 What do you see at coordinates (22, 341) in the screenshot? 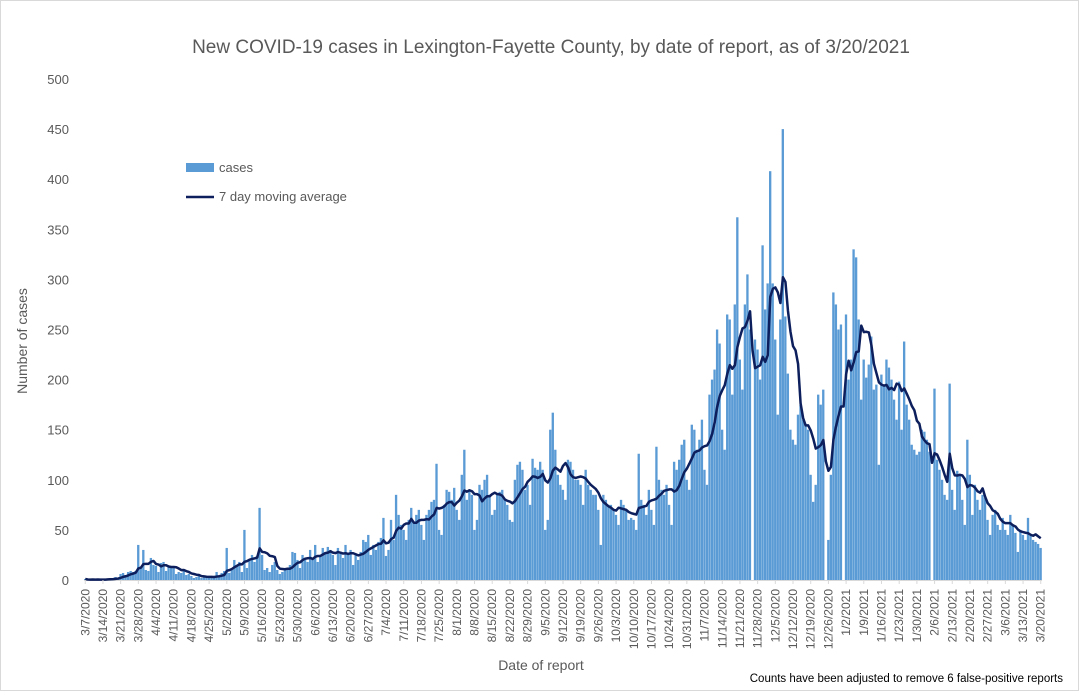
I see `y-axis-label: Number of cases` at bounding box center [22, 341].